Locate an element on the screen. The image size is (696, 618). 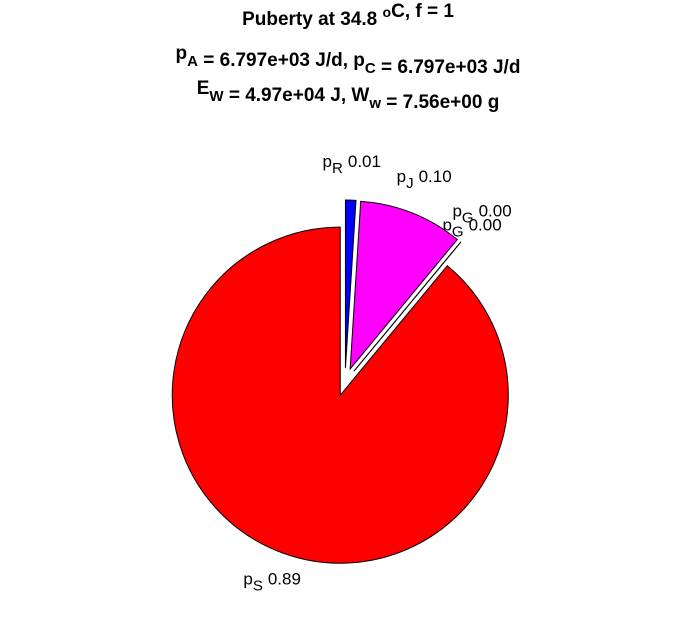
title-text: Puberty at 34.8 is located at coordinates (312, 19).